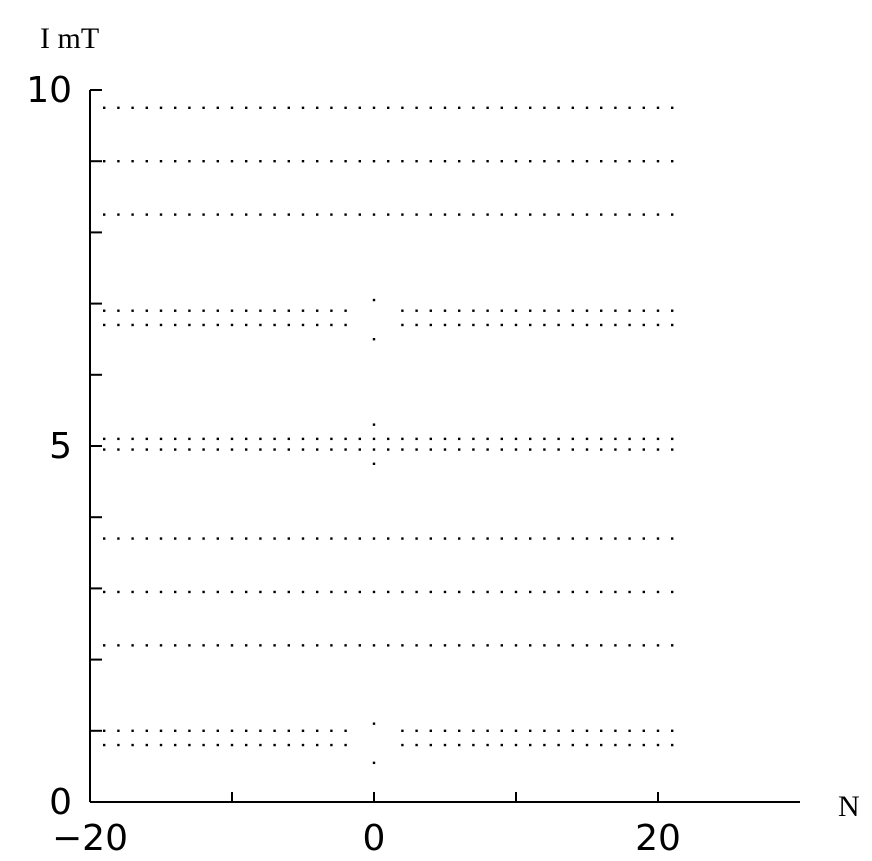  Describe the element at coordinates (374, 838) in the screenshot. I see `x-tick-label: 0` at that location.